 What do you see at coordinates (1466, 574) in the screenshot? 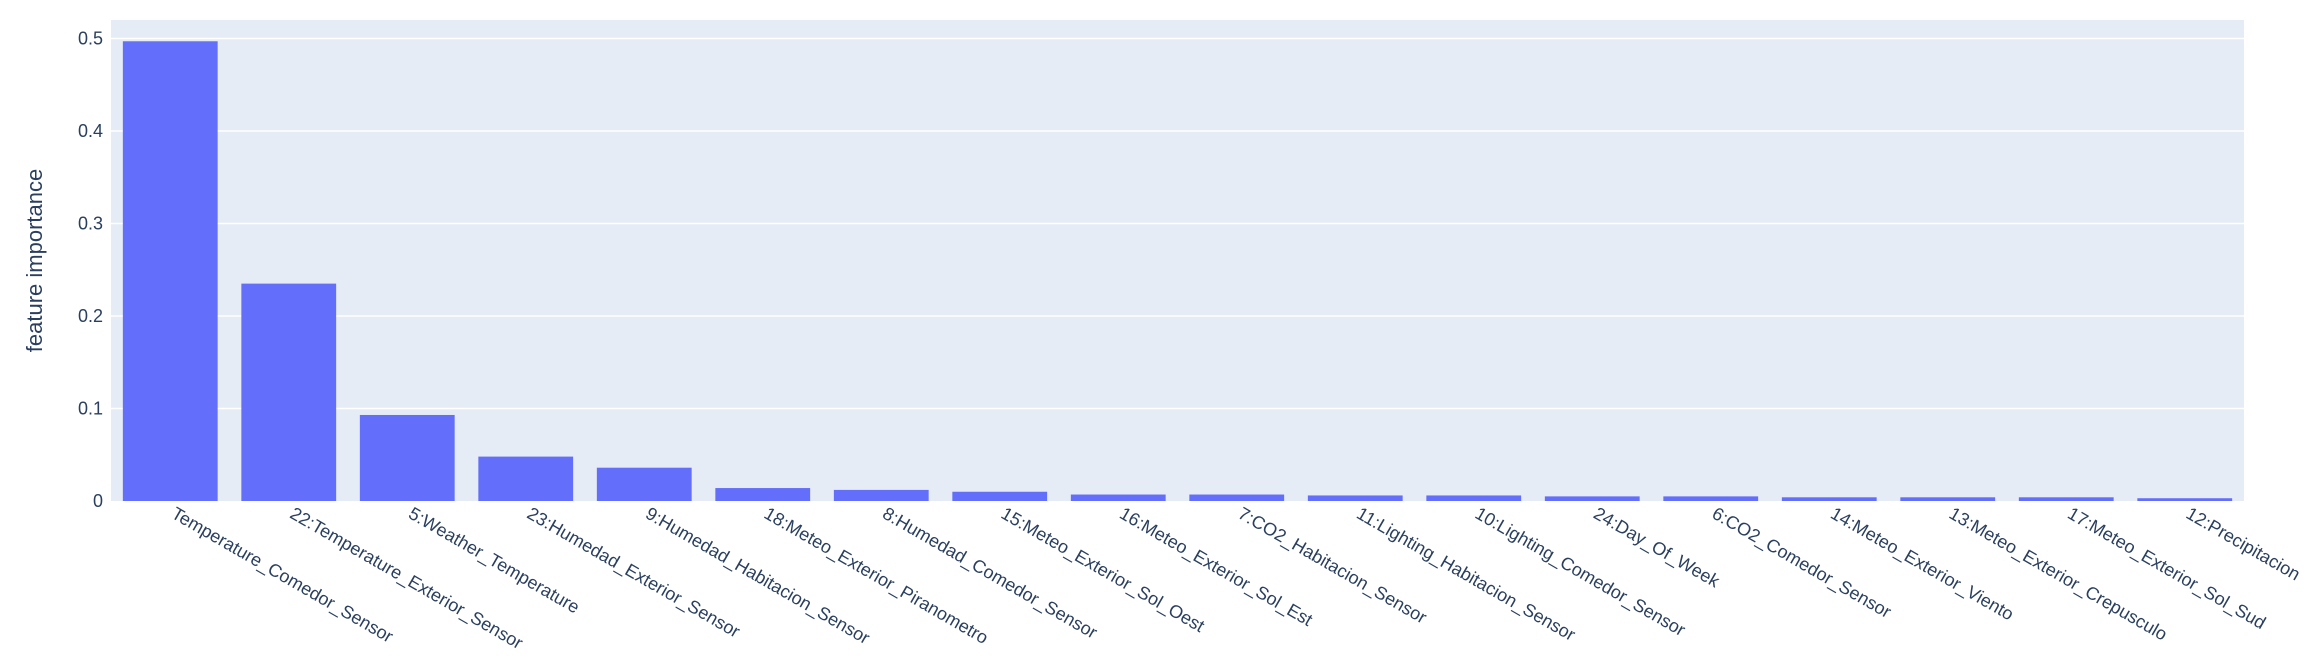
I see `x-tick-label: 11:Lighting_Habitacion_Sensor` at bounding box center [1466, 574].